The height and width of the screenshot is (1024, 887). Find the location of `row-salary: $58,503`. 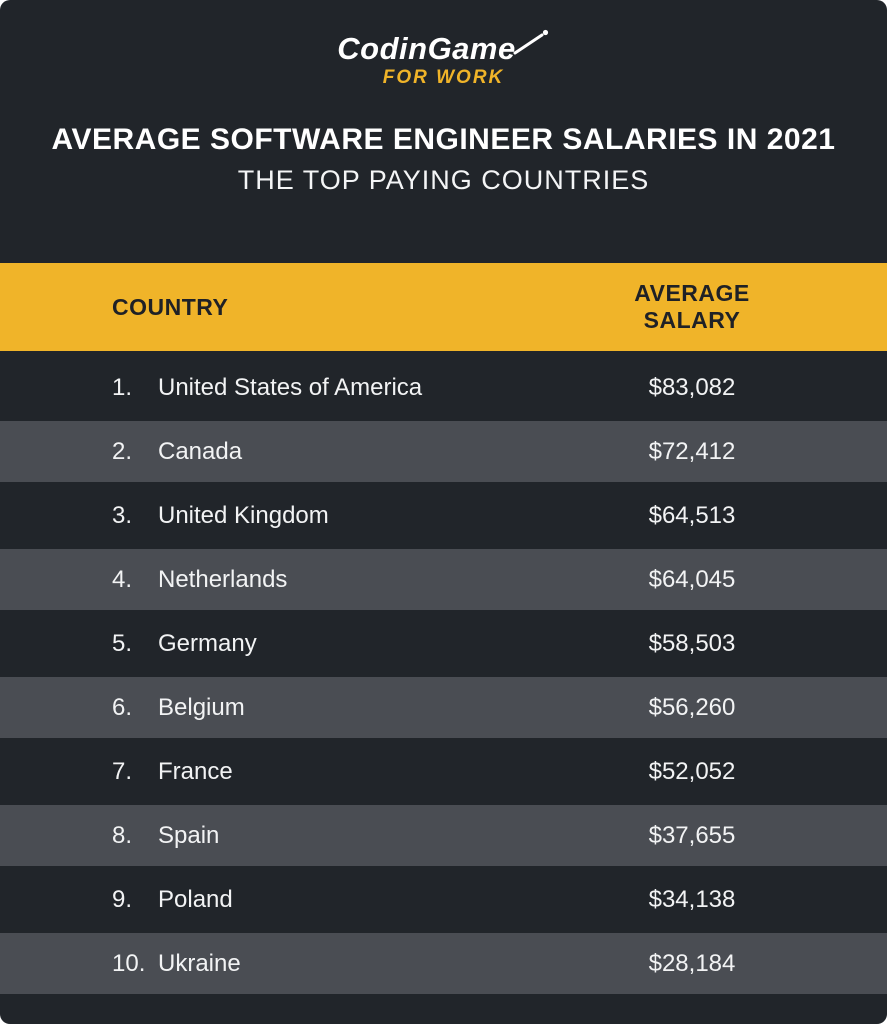

row-salary: $58,503 is located at coordinates (692, 643).